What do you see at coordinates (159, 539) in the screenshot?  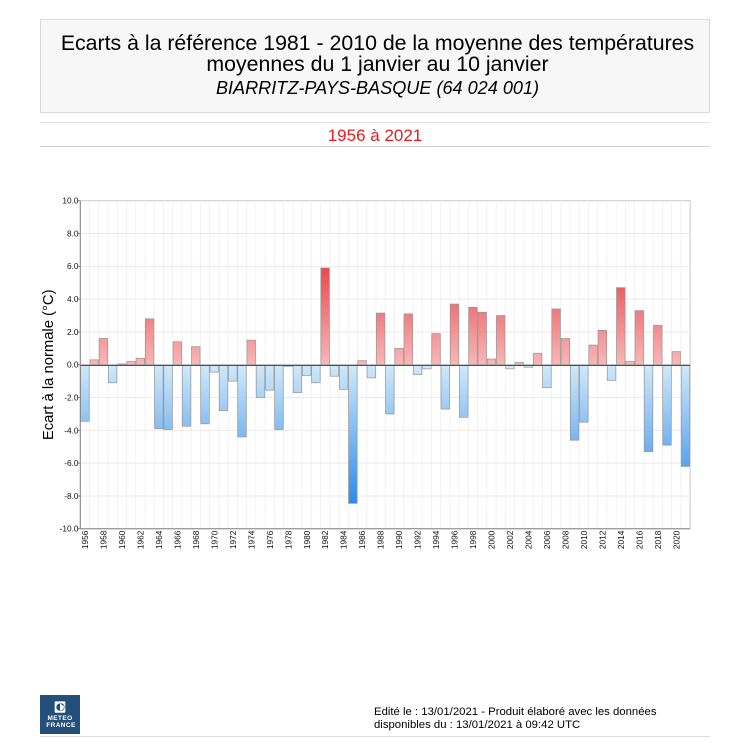 I see `svg-text: 1964` at bounding box center [159, 539].